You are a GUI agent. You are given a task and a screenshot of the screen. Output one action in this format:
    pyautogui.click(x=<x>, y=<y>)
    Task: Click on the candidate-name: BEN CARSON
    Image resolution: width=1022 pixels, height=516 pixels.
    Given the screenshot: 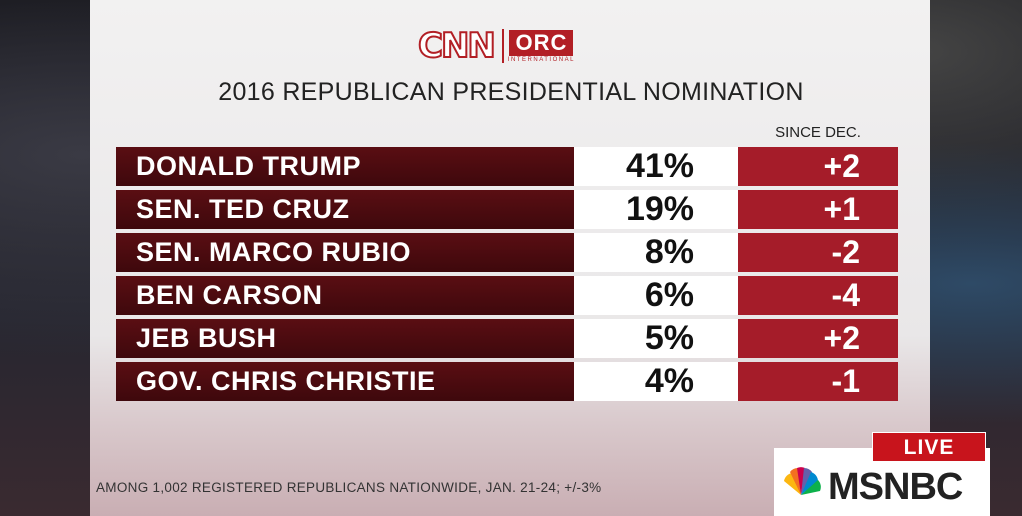 What is the action you would take?
    pyautogui.click(x=345, y=295)
    